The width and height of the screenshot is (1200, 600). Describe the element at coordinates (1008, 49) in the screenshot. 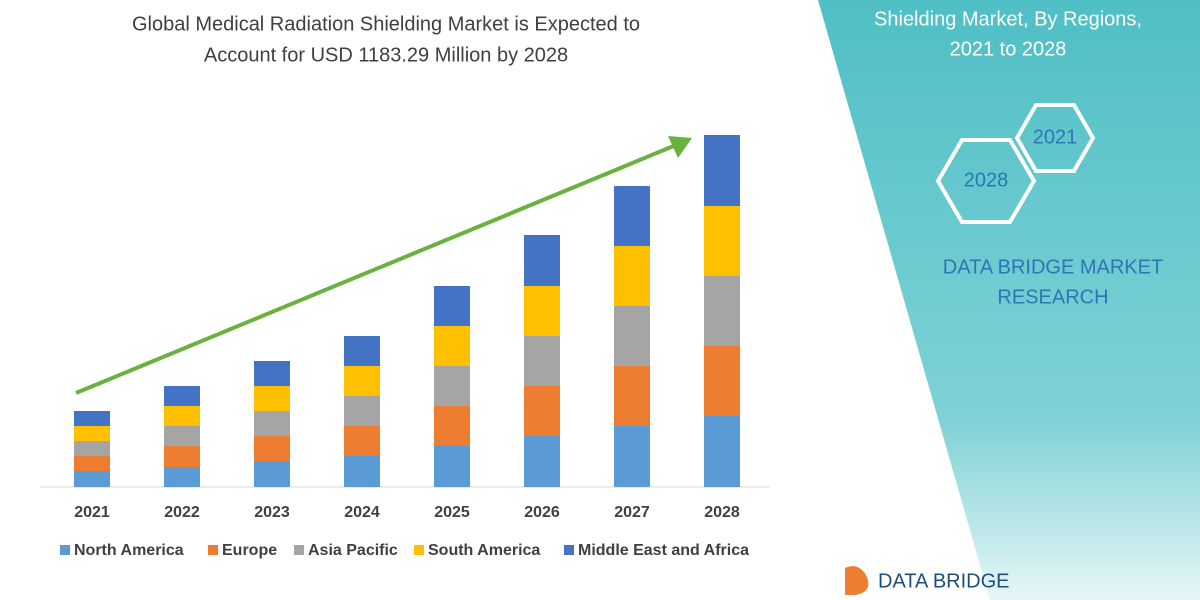

I see `panel-heading: 2021 to 2028` at that location.